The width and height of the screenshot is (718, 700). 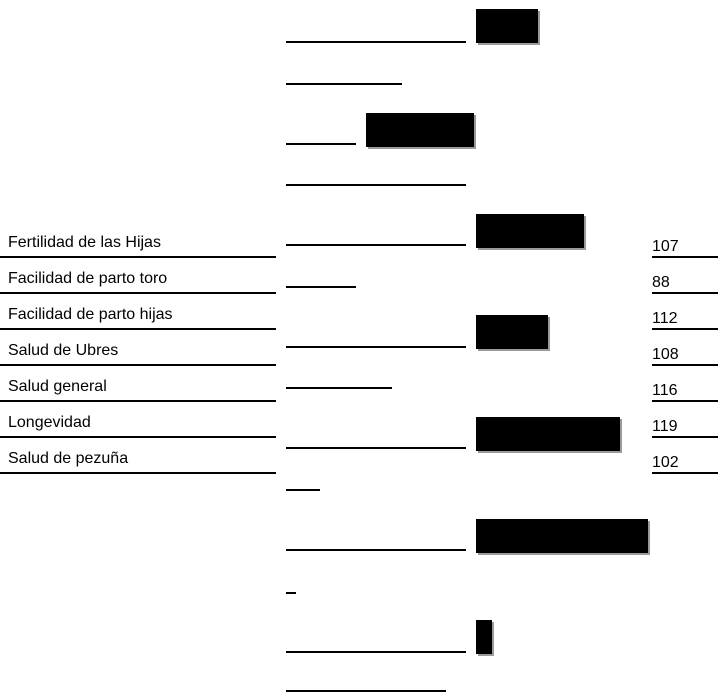 What do you see at coordinates (63, 350) in the screenshot?
I see `category-label: Salud de Ubres` at bounding box center [63, 350].